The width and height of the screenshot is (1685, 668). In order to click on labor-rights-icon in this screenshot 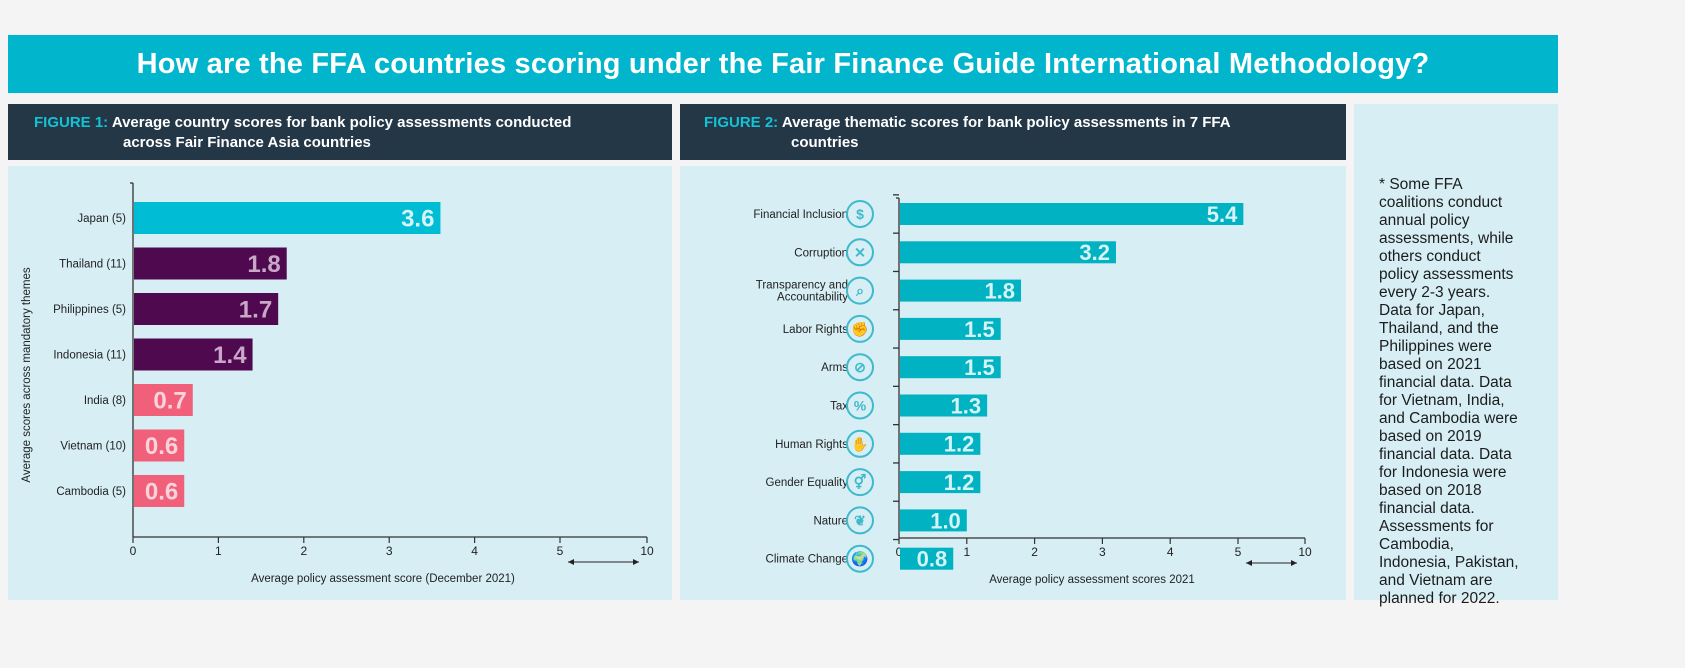, I will do `click(860, 328)`.